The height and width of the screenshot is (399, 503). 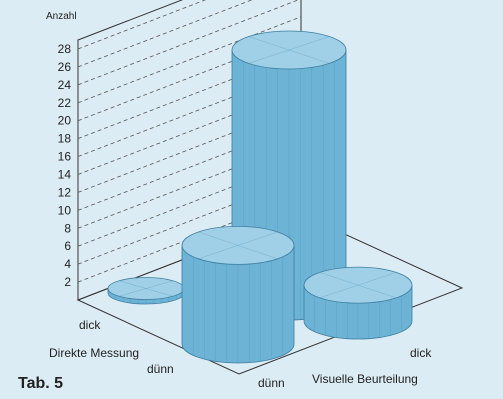 What do you see at coordinates (65, 210) in the screenshot?
I see `z-tick-label: 10` at bounding box center [65, 210].